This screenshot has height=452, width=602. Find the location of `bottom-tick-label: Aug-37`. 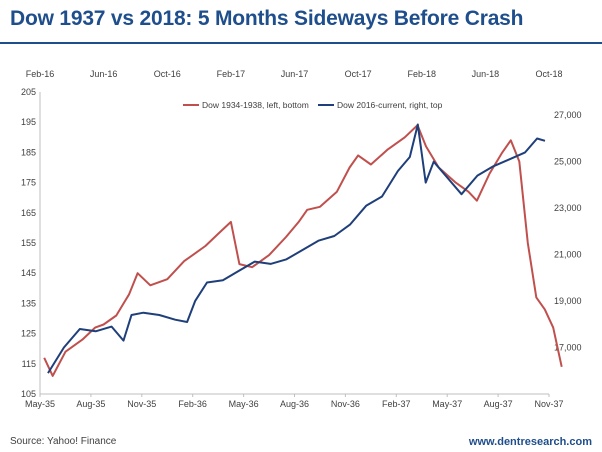

bottom-tick-label: Aug-37 is located at coordinates (498, 404).